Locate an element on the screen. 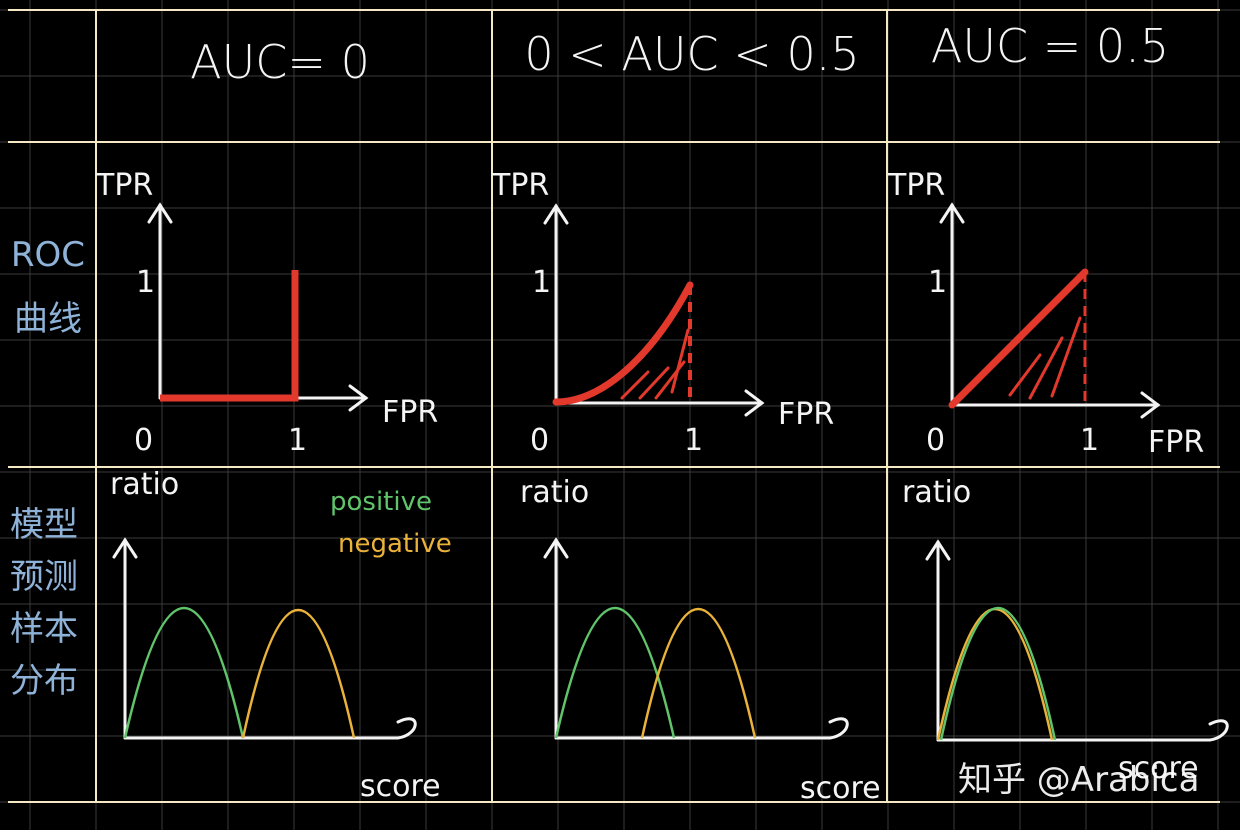  row-label-model: 模型 is located at coordinates (44, 525).